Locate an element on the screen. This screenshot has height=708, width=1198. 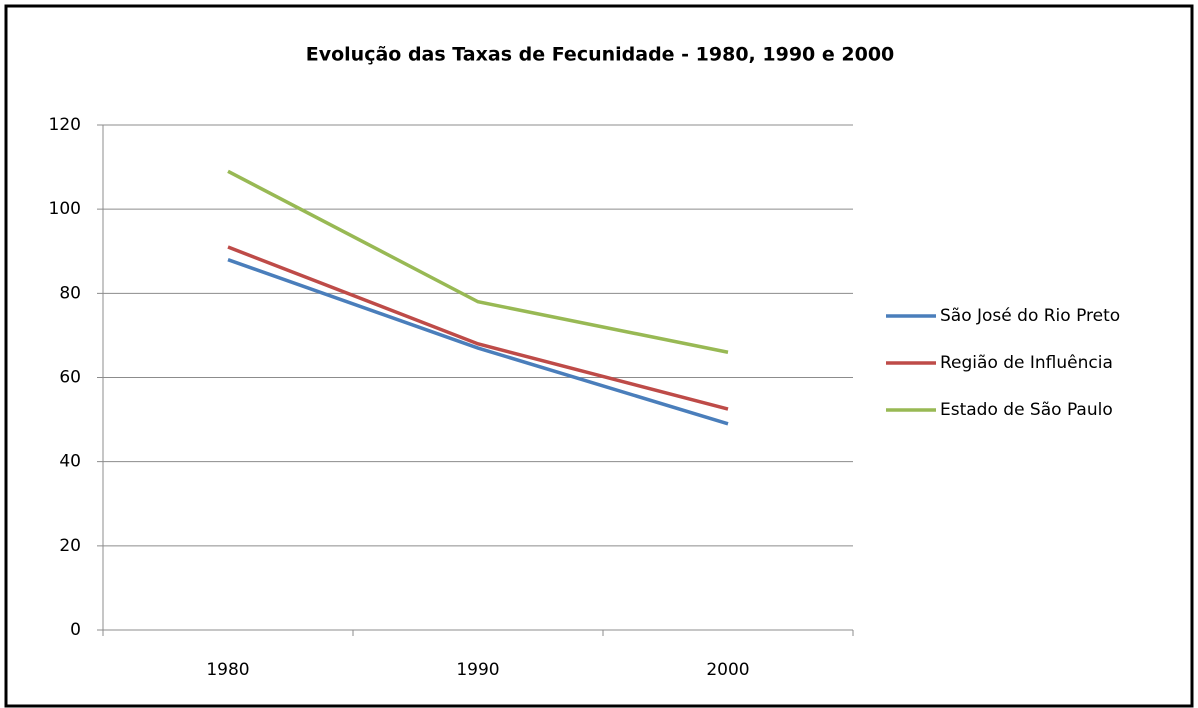
x-tick-label: 1990 is located at coordinates (477, 670).